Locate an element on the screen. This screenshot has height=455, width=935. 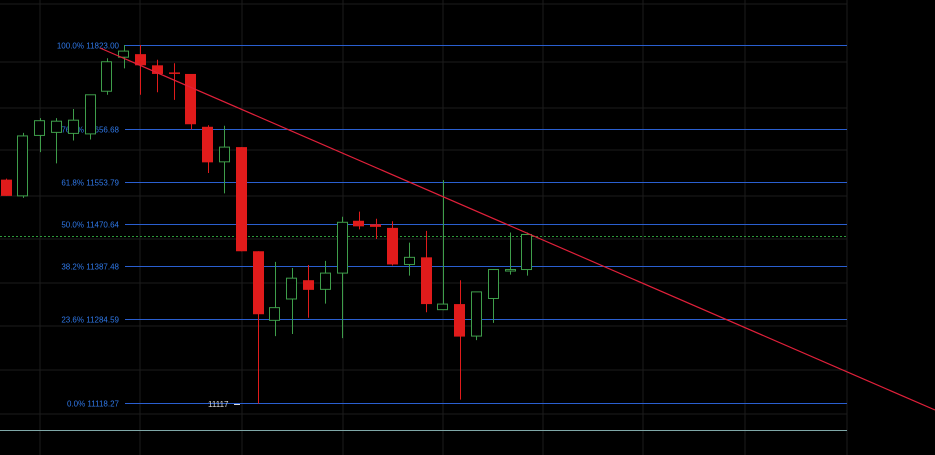
fib-level-label: 100.0% 11823.00 is located at coordinates (88, 46).